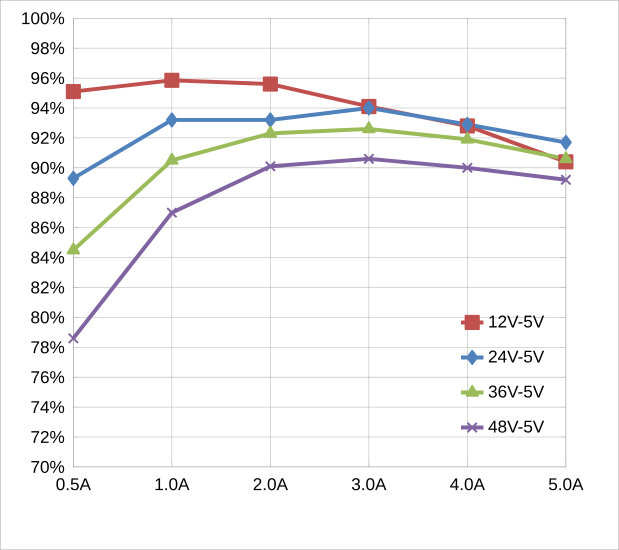  I want to click on x-tick-label: 4.0A, so click(467, 484).